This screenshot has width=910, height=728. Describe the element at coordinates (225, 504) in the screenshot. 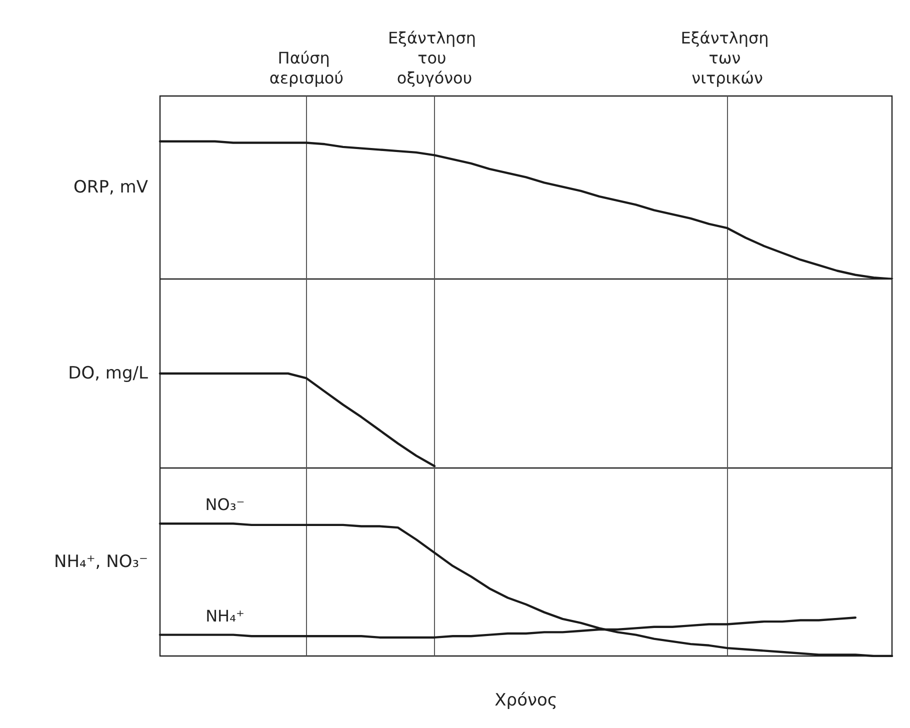

I see `series-label: NO₃⁻` at that location.